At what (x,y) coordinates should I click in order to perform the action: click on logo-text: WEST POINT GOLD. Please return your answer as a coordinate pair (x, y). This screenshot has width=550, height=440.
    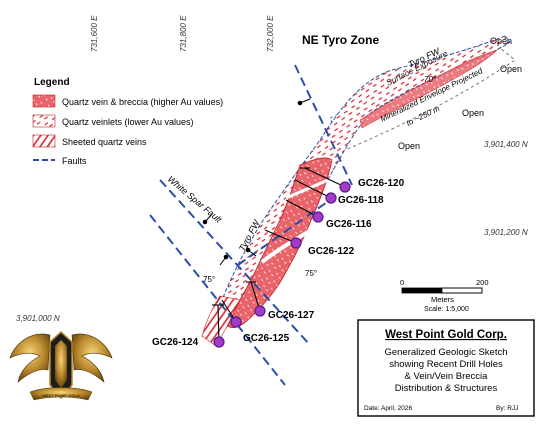
    Looking at the image, I should click on (61, 395).